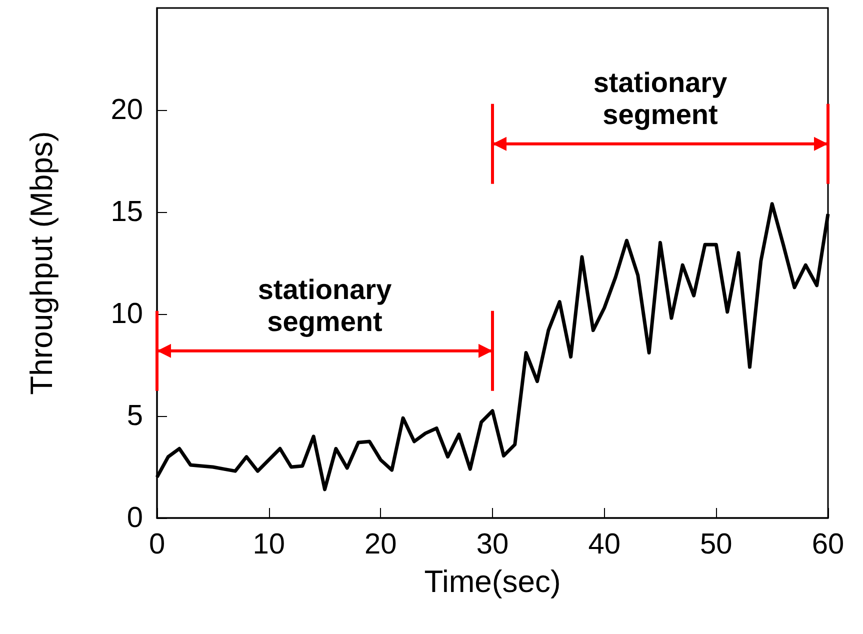 The height and width of the screenshot is (634, 863). Describe the element at coordinates (268, 544) in the screenshot. I see `x-tick-label: 10` at that location.